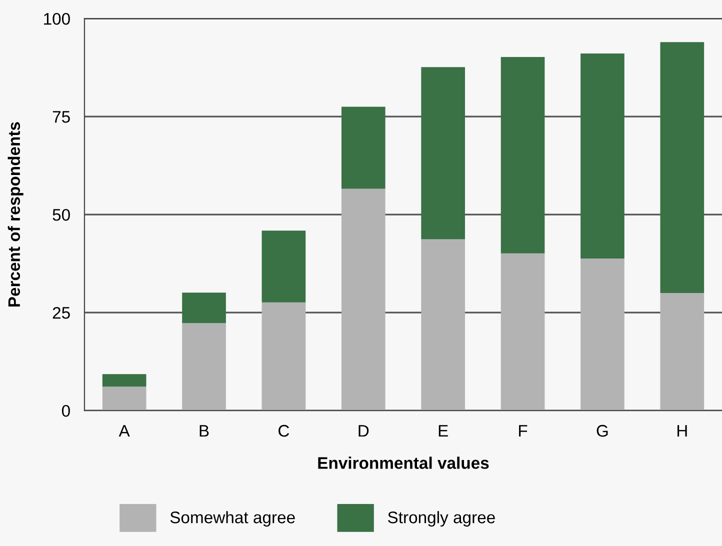 This screenshot has height=546, width=722. What do you see at coordinates (441, 519) in the screenshot?
I see `legend-label: Strongly agree` at bounding box center [441, 519].